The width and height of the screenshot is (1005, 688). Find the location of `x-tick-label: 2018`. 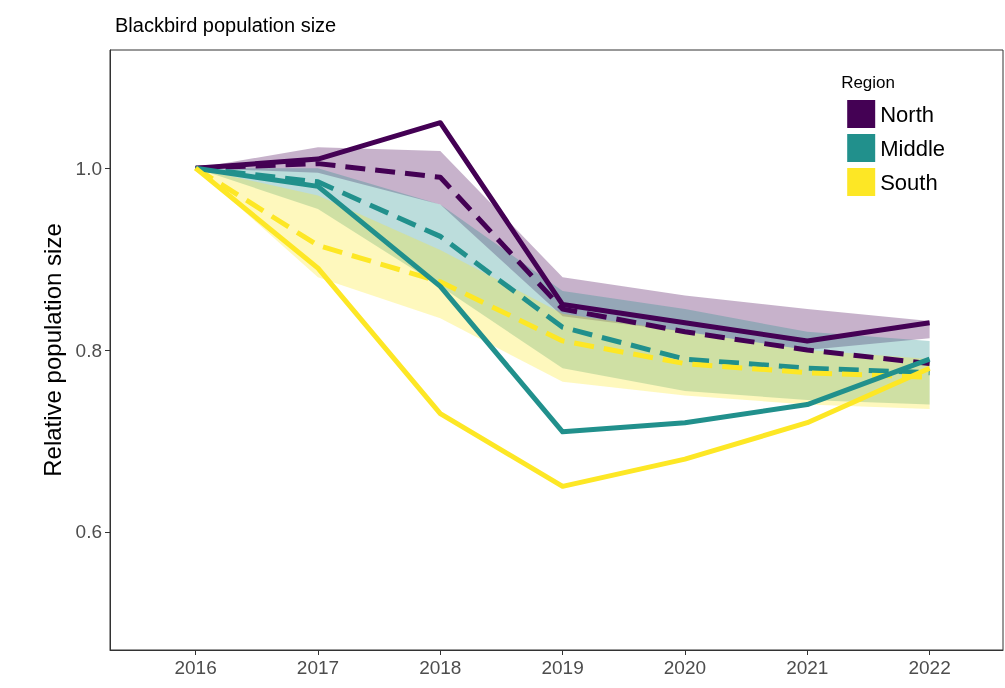

x-tick-label: 2018 is located at coordinates (440, 667).